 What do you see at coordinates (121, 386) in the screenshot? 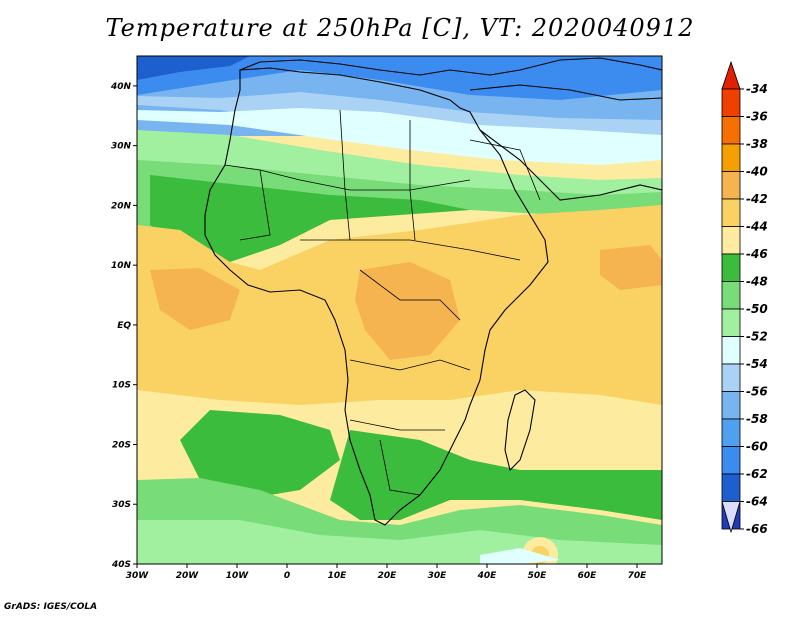
I see `lat-label: 10S` at bounding box center [121, 386].